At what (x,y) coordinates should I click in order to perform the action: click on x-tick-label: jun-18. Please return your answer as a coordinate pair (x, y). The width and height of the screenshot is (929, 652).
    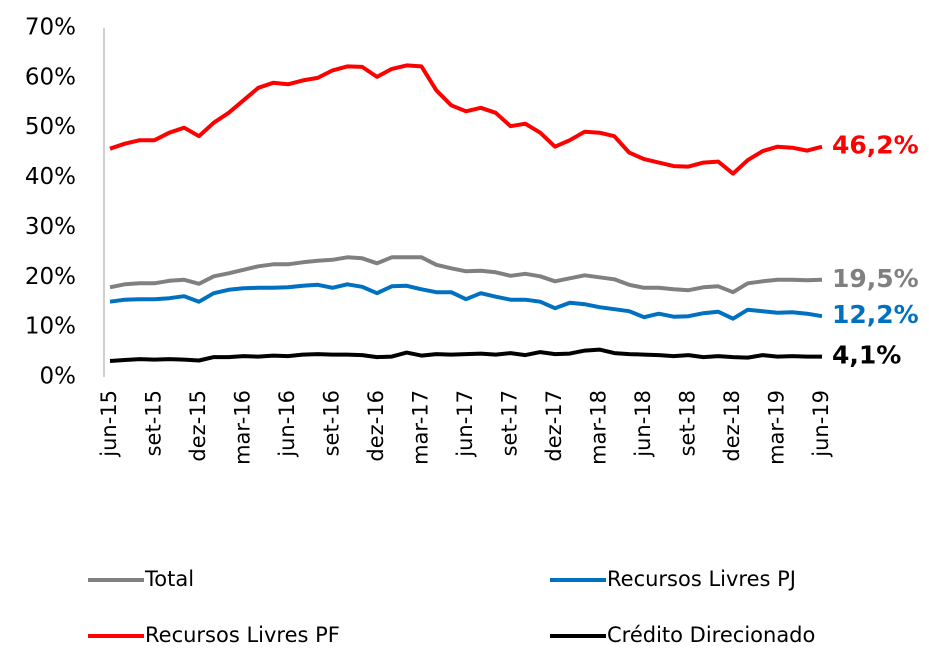
    Looking at the image, I should click on (643, 424).